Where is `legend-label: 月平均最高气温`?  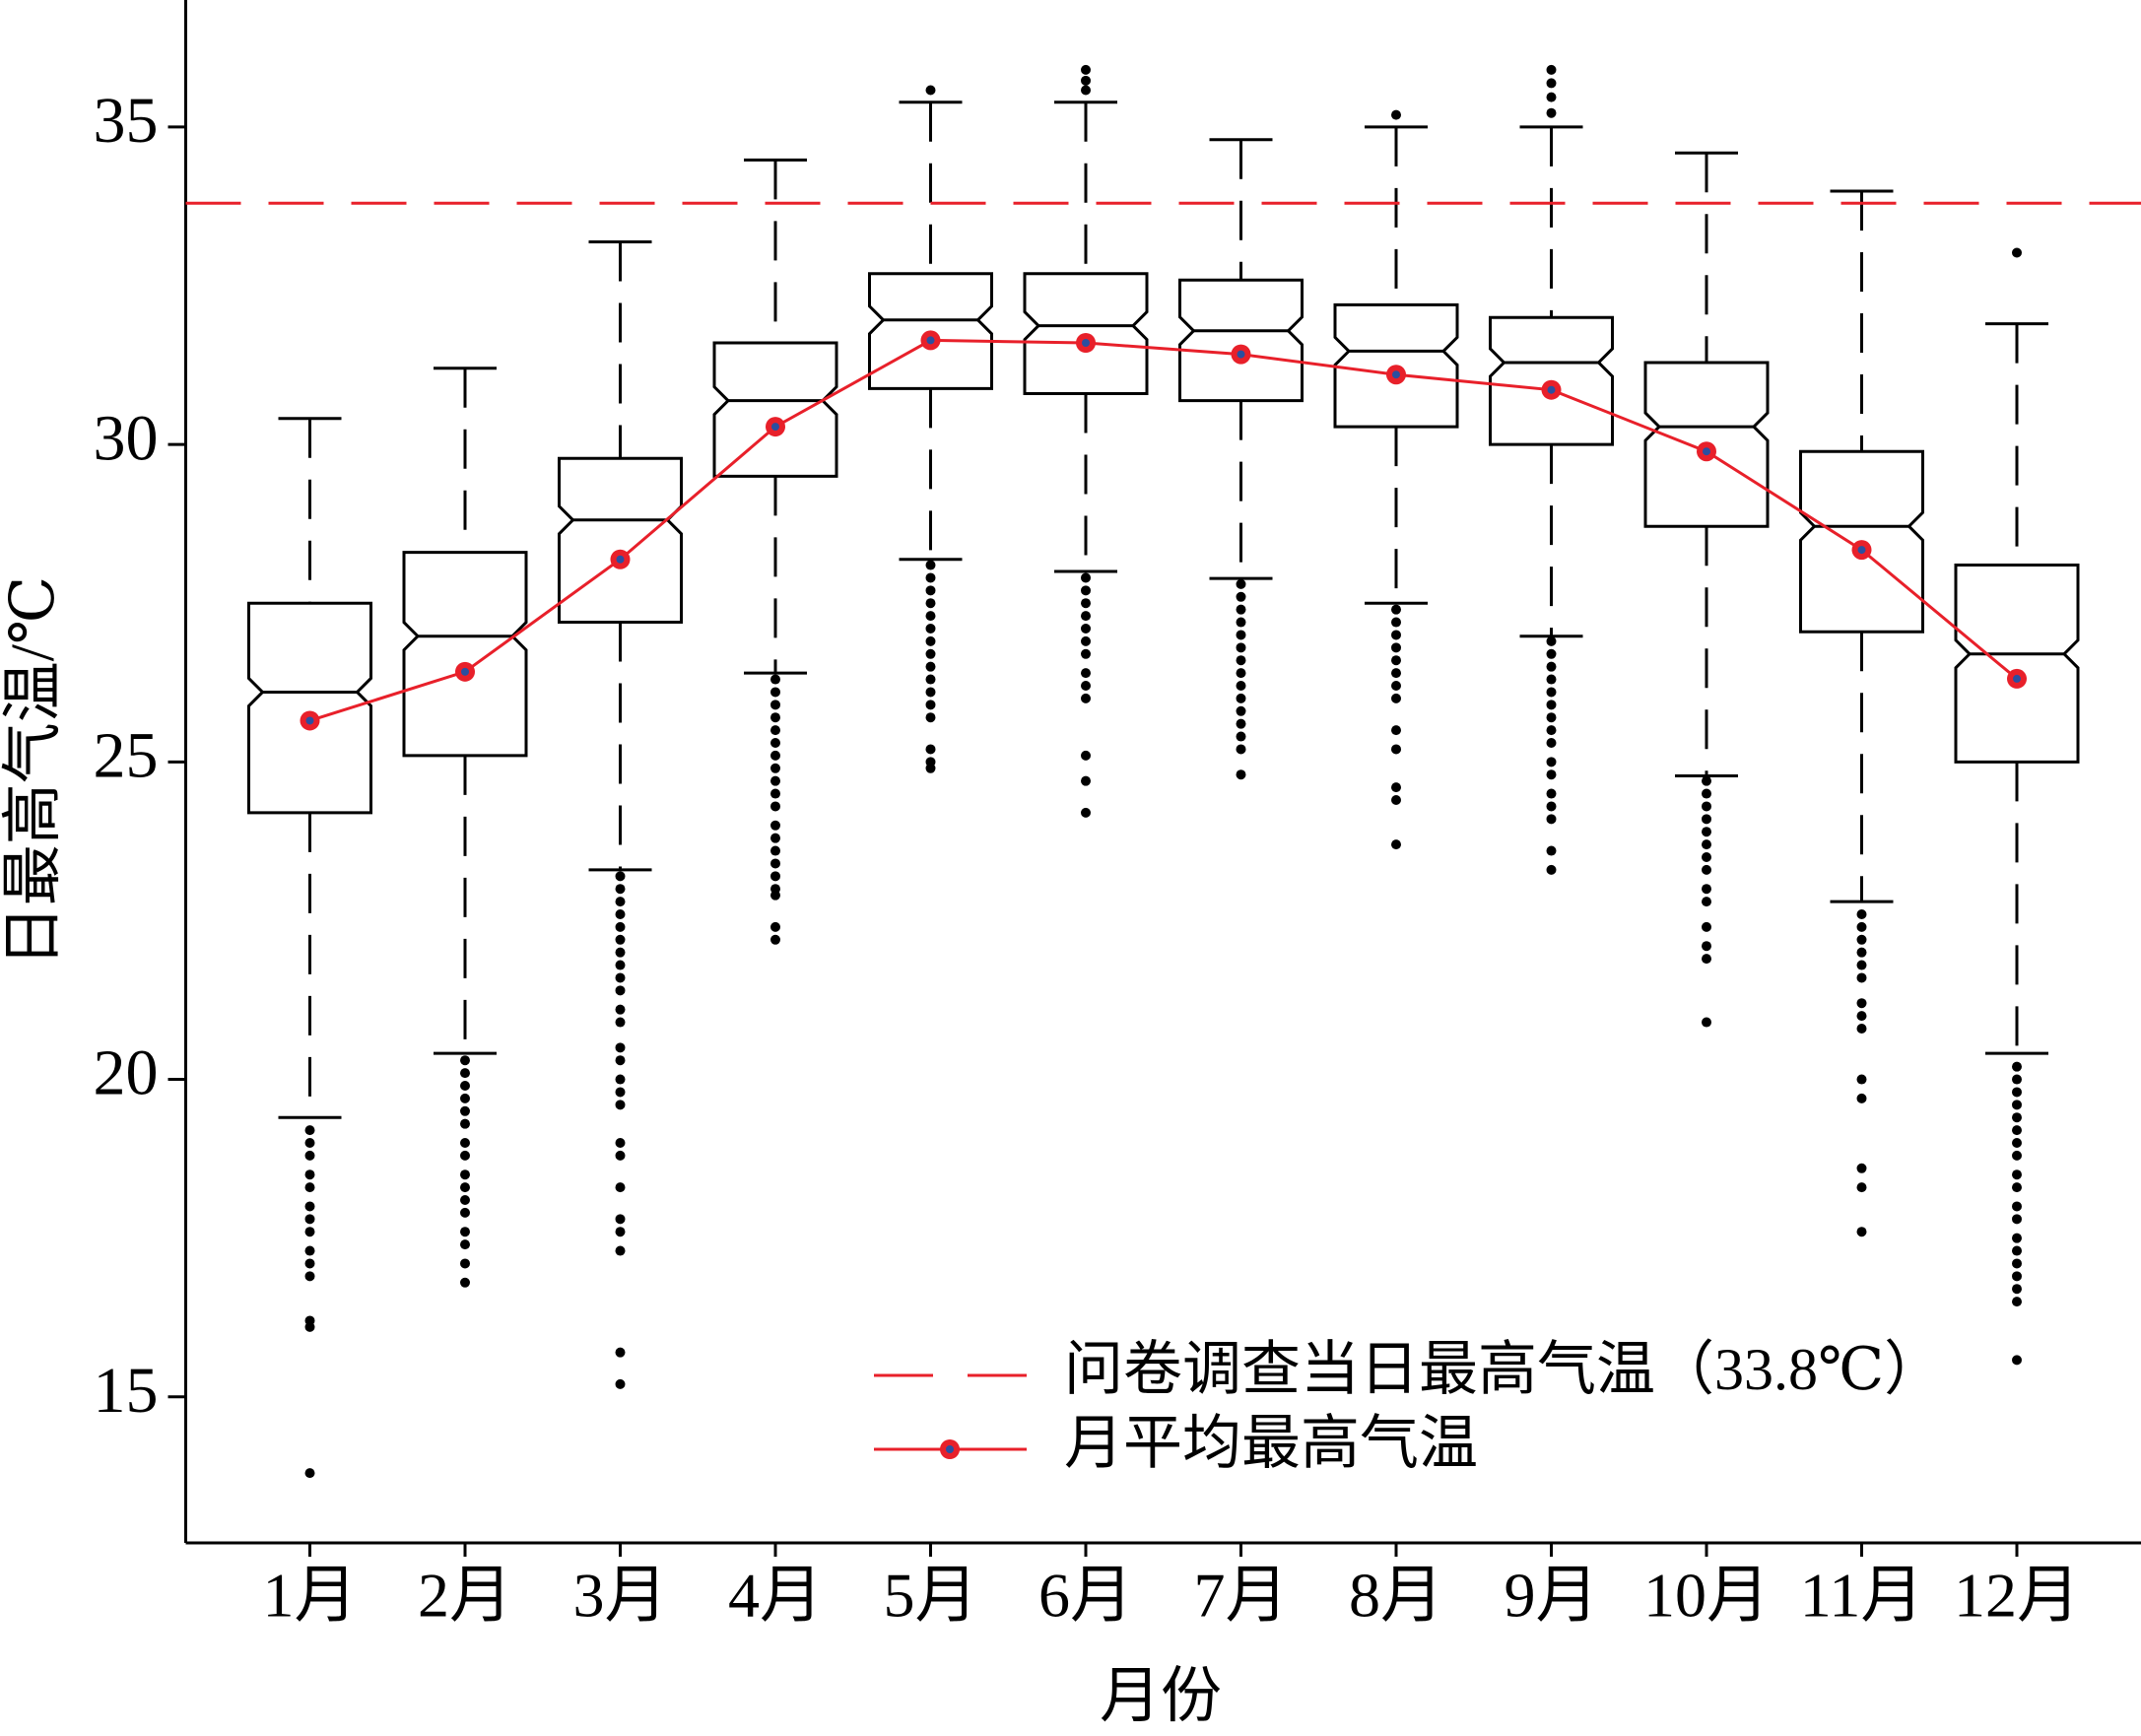
legend-label: 月平均最高气温 is located at coordinates (1271, 1443).